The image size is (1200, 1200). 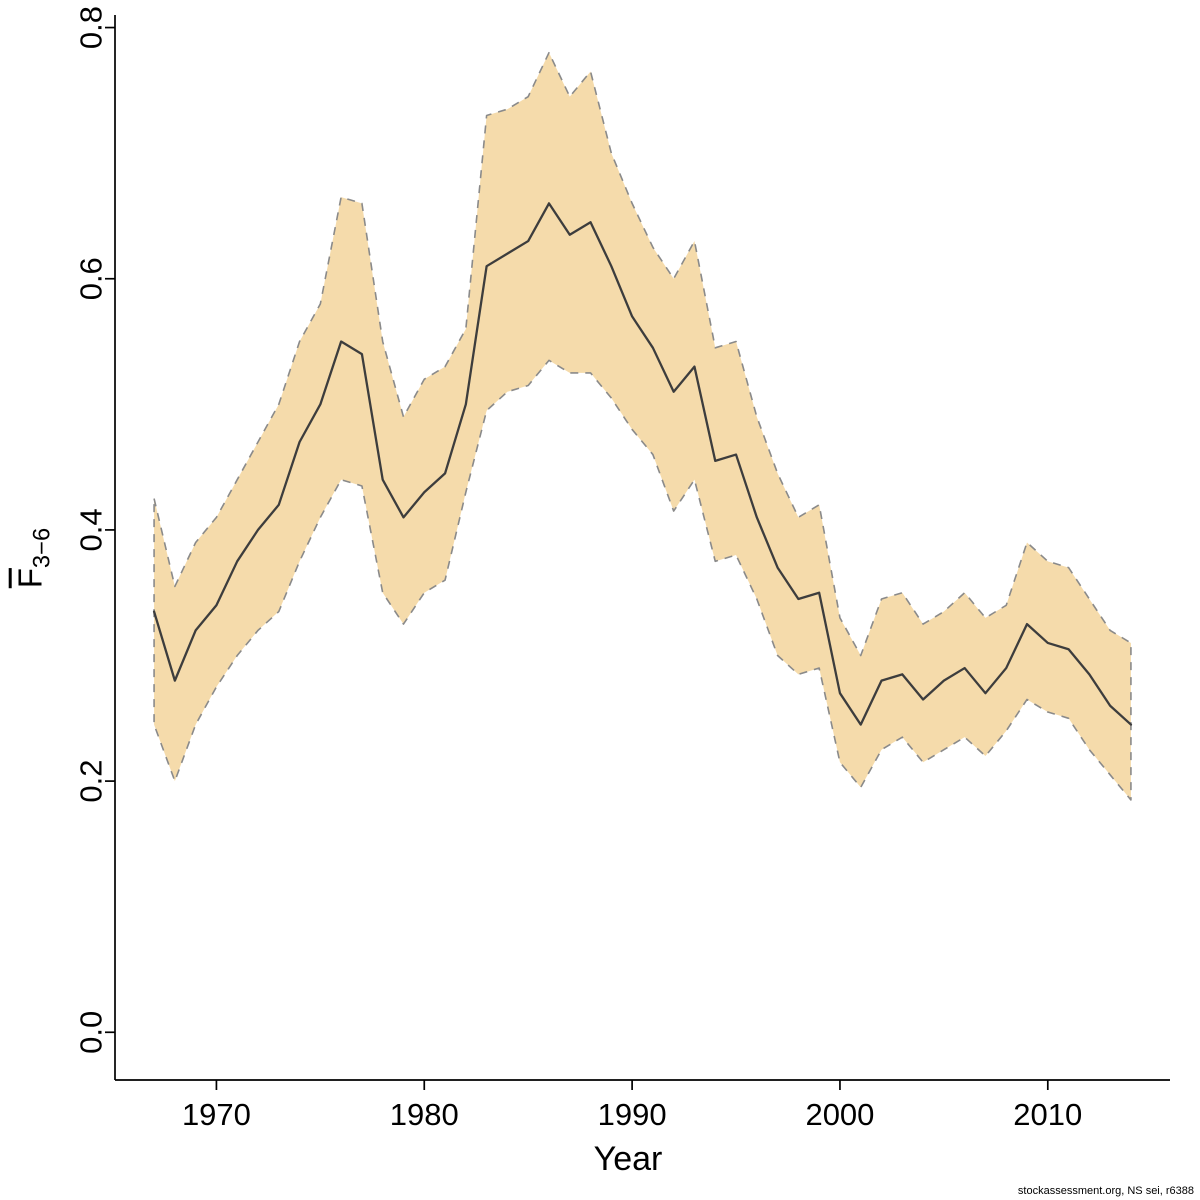 What do you see at coordinates (30, 578) in the screenshot?
I see `y-axis-label-symbol: F` at bounding box center [30, 578].